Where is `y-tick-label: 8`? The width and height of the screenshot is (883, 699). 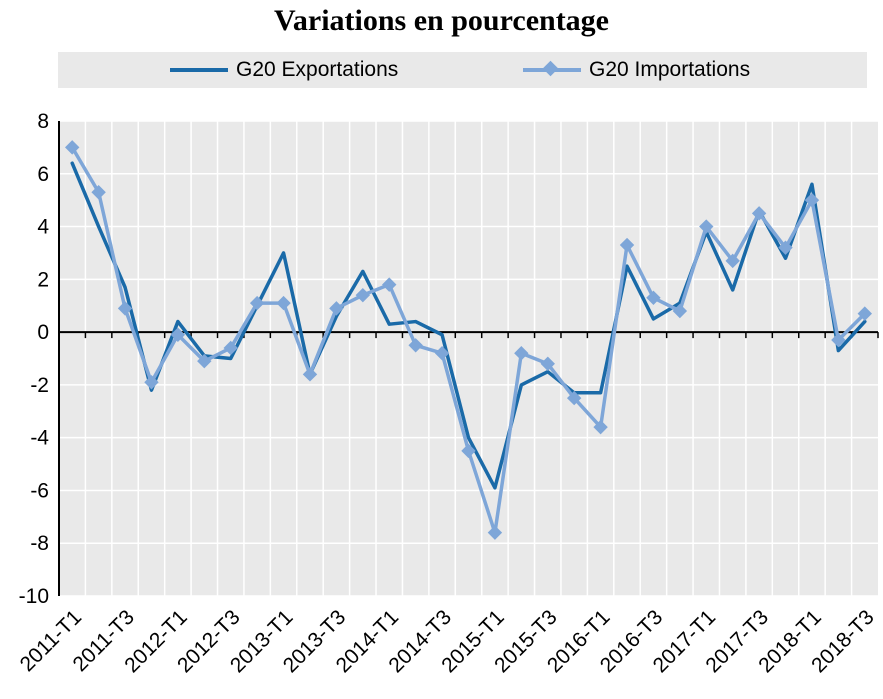 y-tick-label: 8 is located at coordinates (43, 121).